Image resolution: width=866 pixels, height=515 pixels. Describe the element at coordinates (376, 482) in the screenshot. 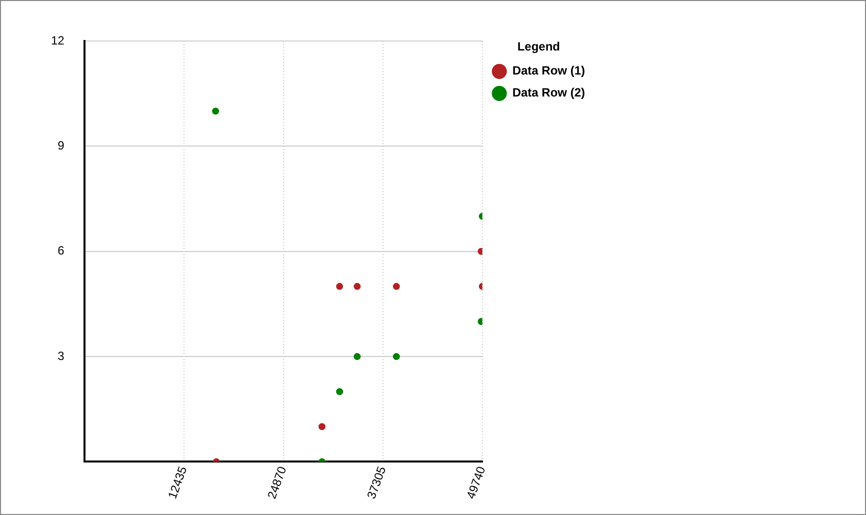

I see `x-tick-label: 37305` at that location.